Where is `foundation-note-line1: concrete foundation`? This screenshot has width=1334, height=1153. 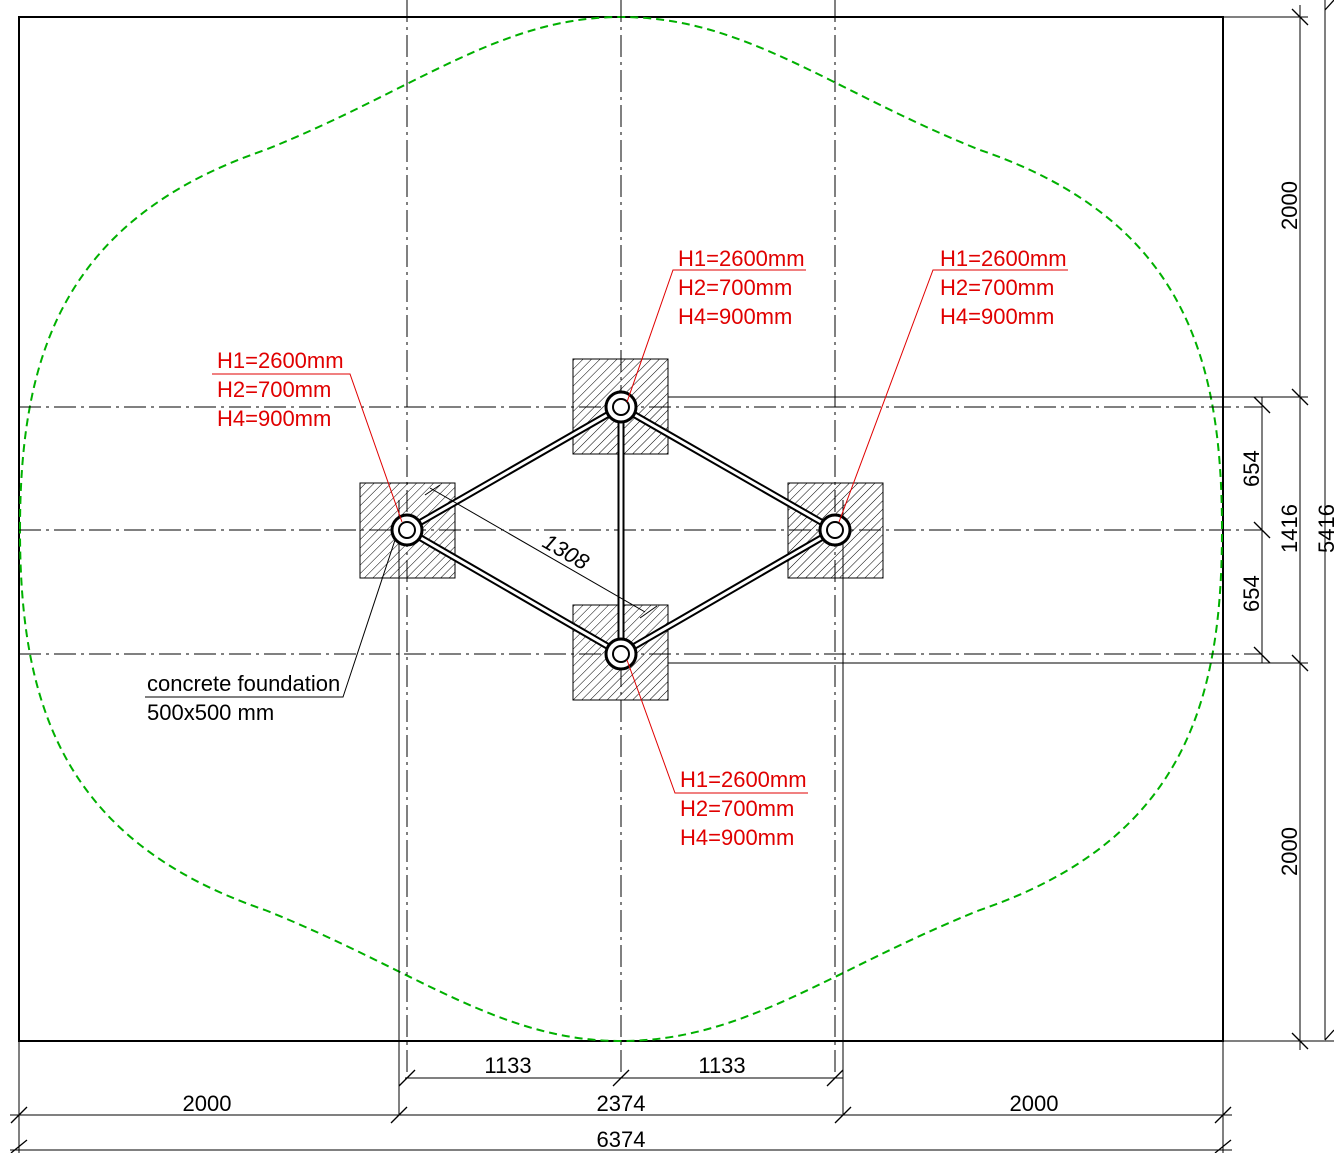 foundation-note-line1: concrete foundation is located at coordinates (243, 683).